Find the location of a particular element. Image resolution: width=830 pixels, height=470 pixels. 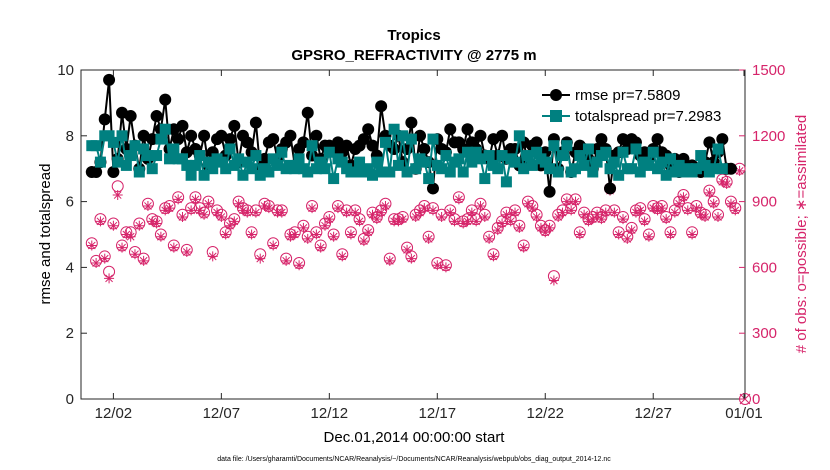

y2-tick-label: 0 is located at coordinates (756, 399).